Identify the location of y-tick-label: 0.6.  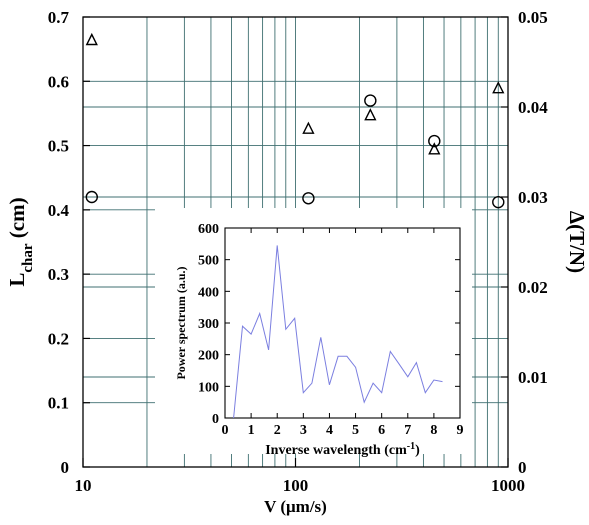
(58, 81).